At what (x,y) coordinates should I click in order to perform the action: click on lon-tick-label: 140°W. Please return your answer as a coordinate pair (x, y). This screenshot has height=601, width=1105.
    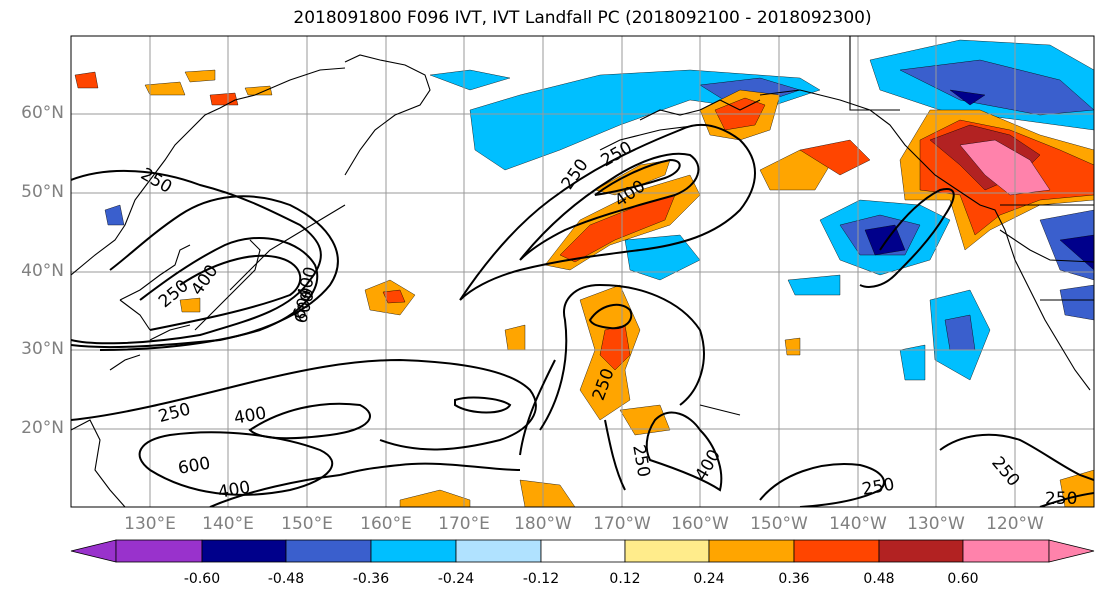
    Looking at the image, I should click on (858, 524).